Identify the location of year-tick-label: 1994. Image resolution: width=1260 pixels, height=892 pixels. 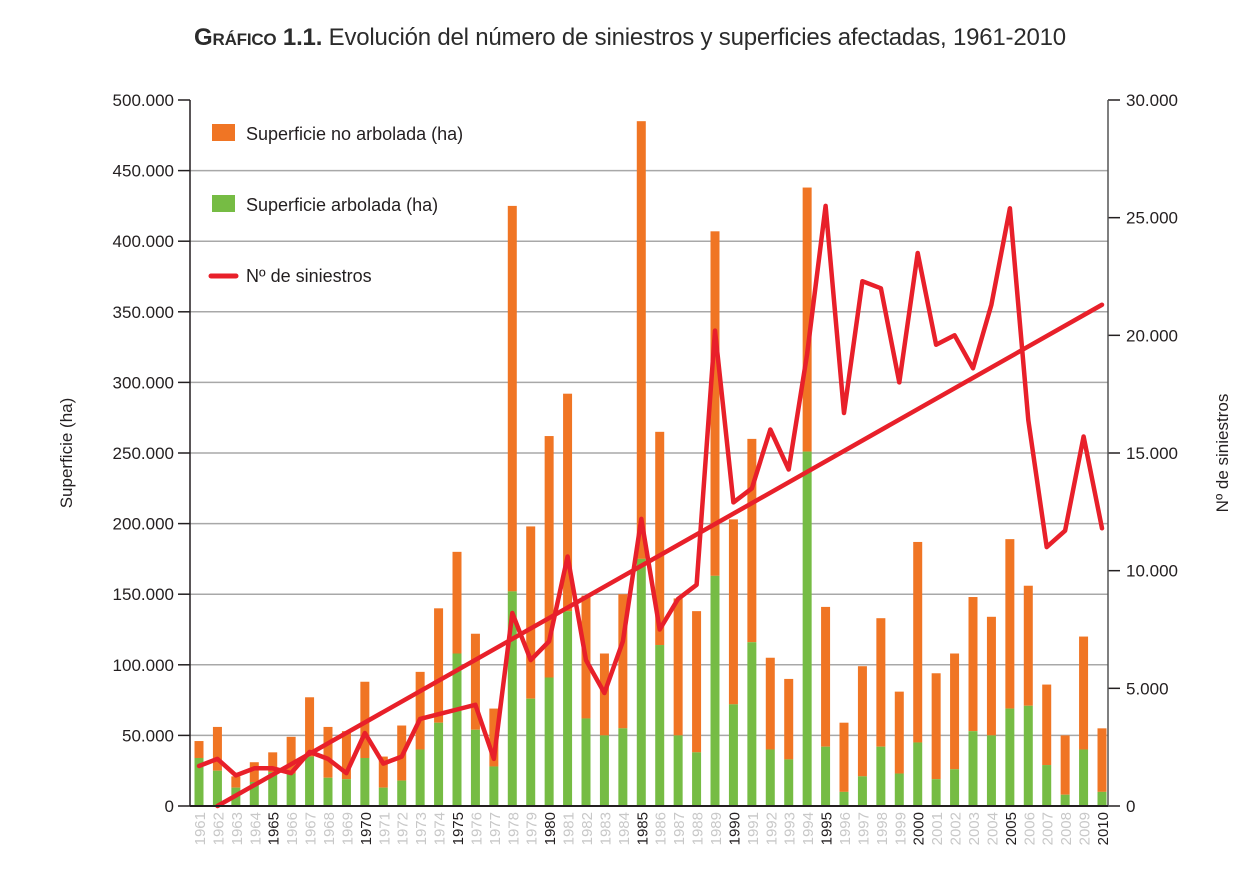
(808, 828).